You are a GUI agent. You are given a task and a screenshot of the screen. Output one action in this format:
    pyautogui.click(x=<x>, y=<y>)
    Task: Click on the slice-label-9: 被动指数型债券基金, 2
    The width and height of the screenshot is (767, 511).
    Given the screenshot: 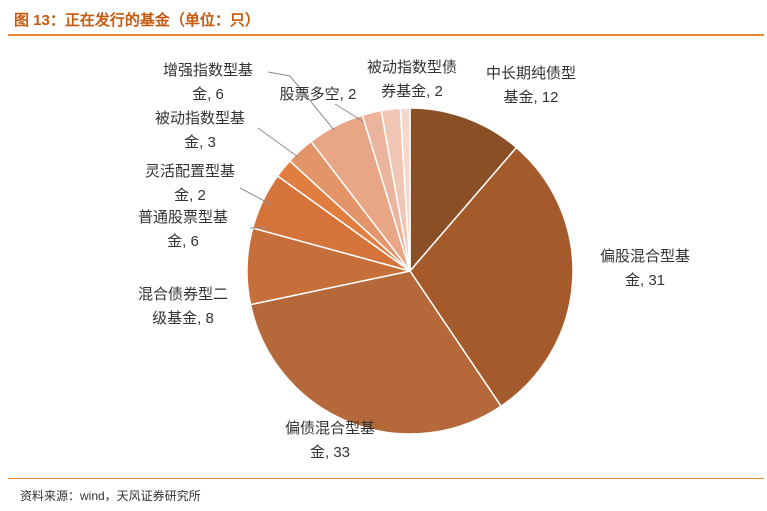 What is the action you would take?
    pyautogui.click(x=412, y=79)
    